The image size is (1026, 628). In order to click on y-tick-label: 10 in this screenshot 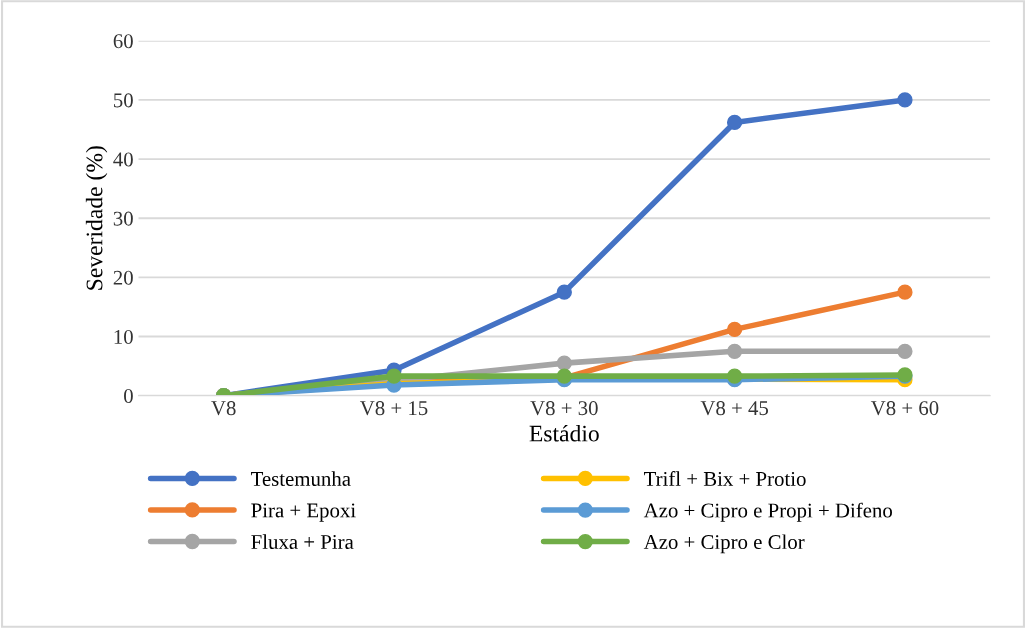, I will do `click(123, 336)`.